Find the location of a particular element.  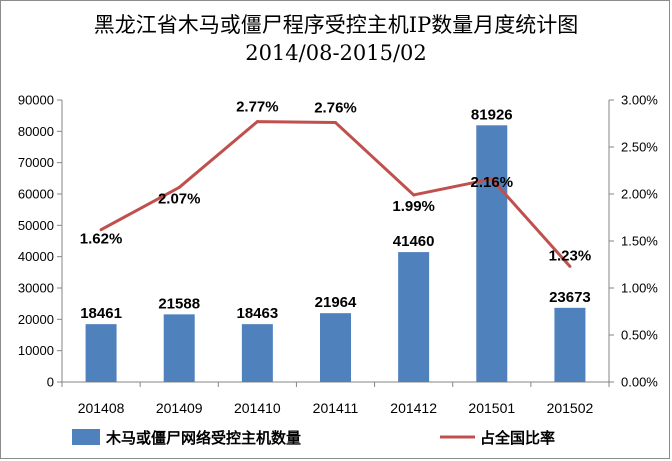

legend-label-line: 占全国比率 is located at coordinates (517, 438).